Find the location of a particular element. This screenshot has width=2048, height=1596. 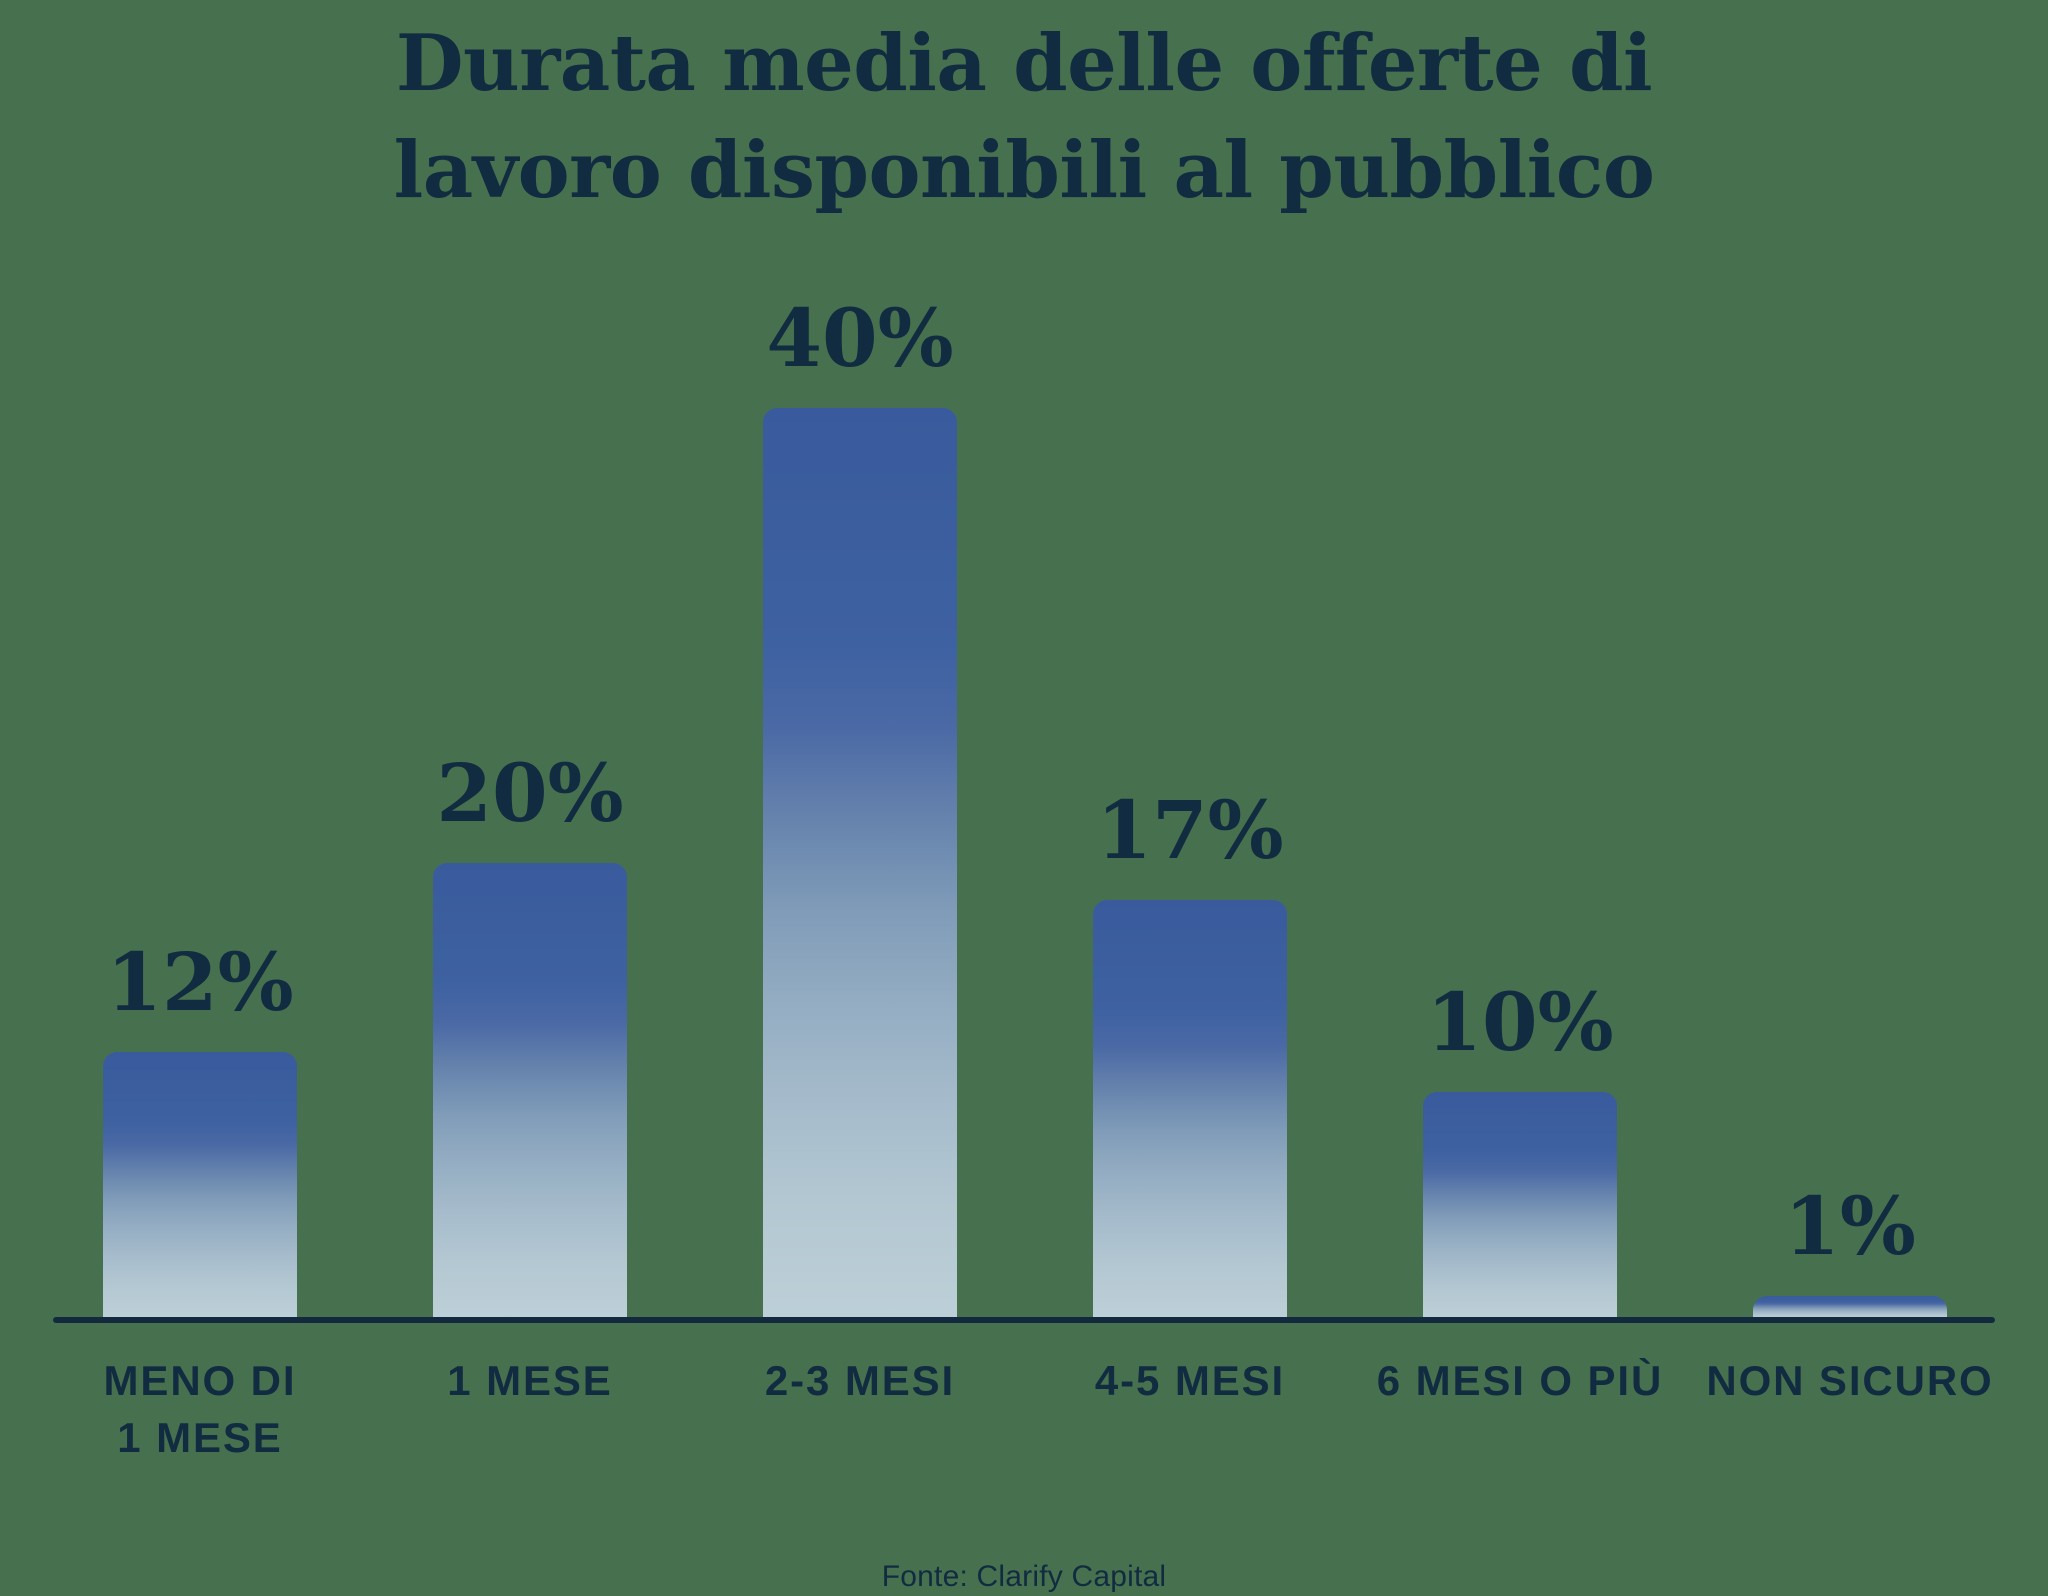

bar-4-5-mesi is located at coordinates (1190, 1109).